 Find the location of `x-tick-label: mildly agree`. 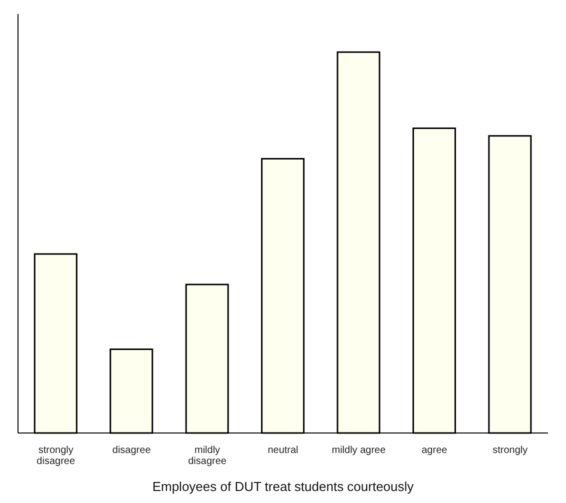

x-tick-label: mildly agree is located at coordinates (359, 450).